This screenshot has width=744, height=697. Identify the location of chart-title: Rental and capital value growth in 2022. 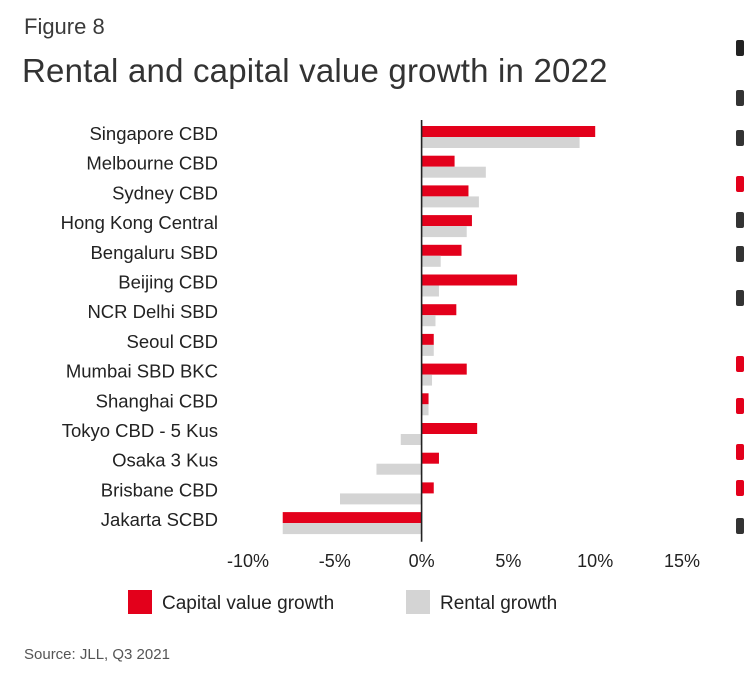
(315, 70).